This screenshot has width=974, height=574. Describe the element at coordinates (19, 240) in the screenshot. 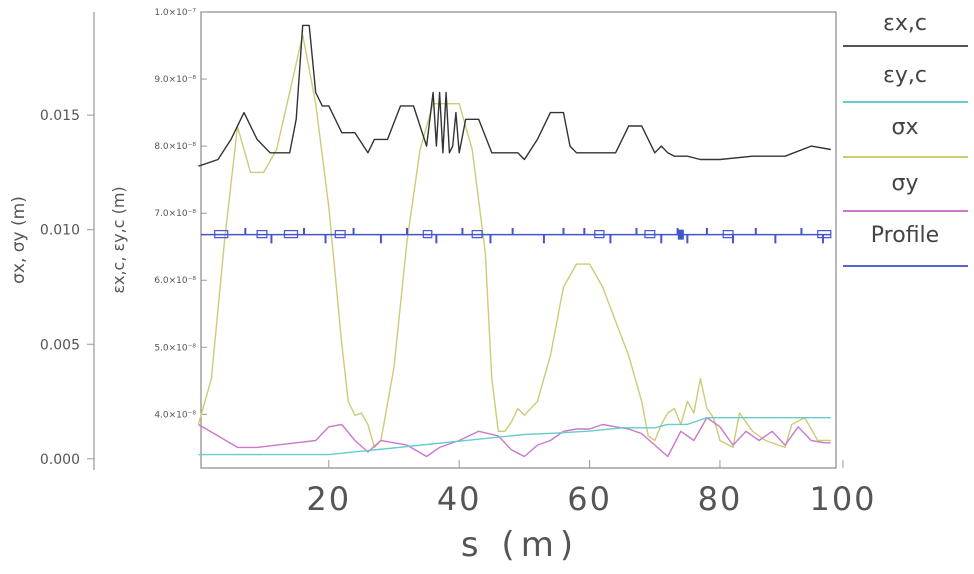

I see `outer-y-axis-label: σx, σy (m)` at that location.